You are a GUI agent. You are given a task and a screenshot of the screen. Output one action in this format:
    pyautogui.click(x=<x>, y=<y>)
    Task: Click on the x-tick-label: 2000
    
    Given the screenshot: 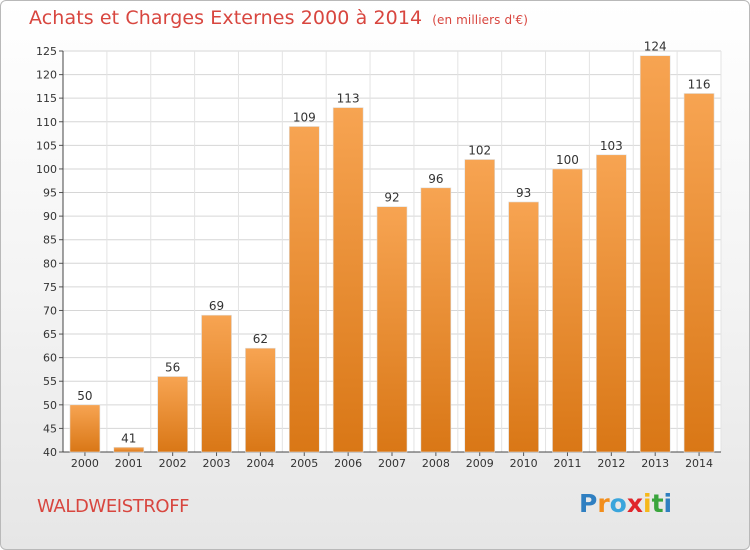 What is the action you would take?
    pyautogui.click(x=85, y=463)
    